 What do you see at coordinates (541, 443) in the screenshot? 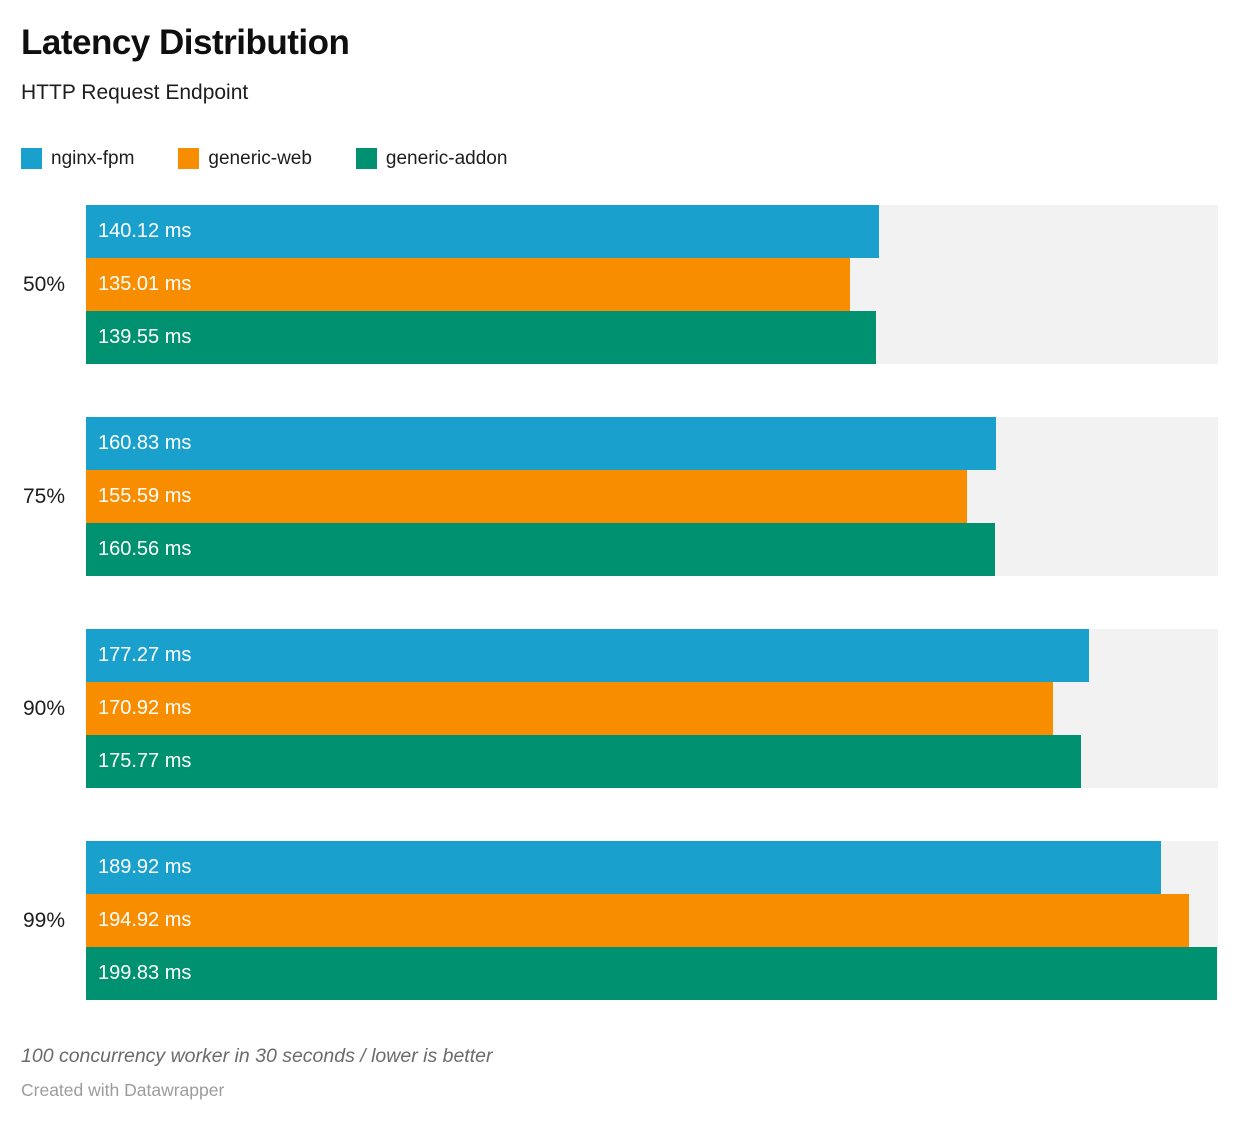
I see `bar-nginx-fpm: 160.83 ms` at bounding box center [541, 443].